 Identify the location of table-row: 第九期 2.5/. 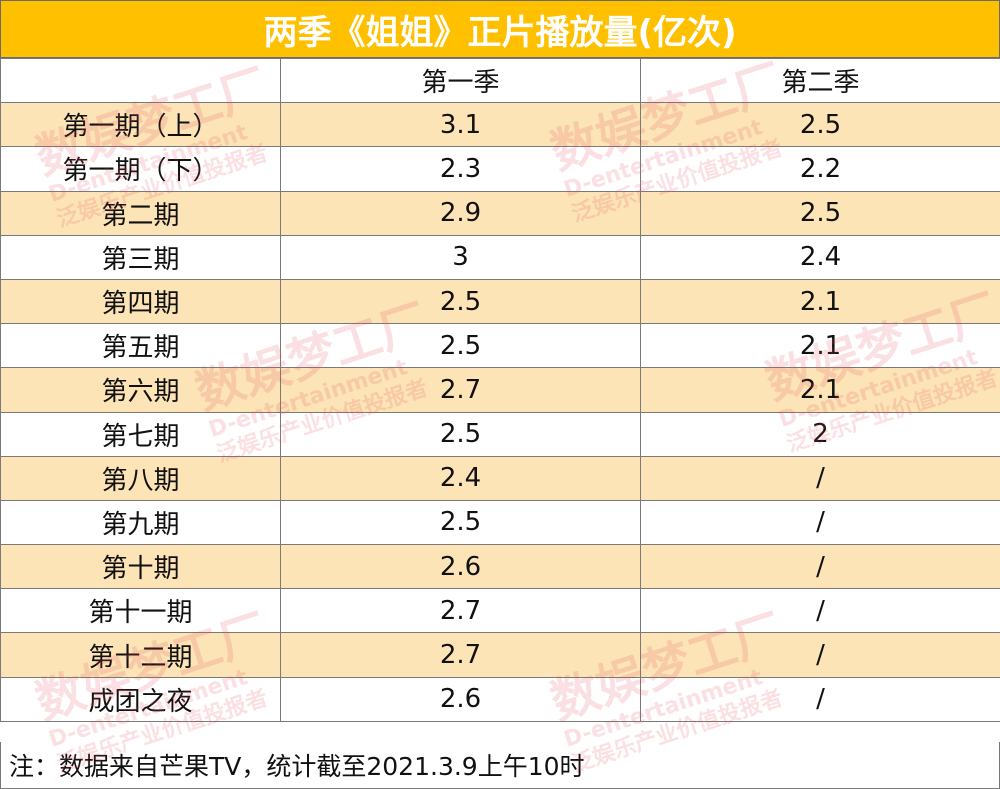
(500, 522).